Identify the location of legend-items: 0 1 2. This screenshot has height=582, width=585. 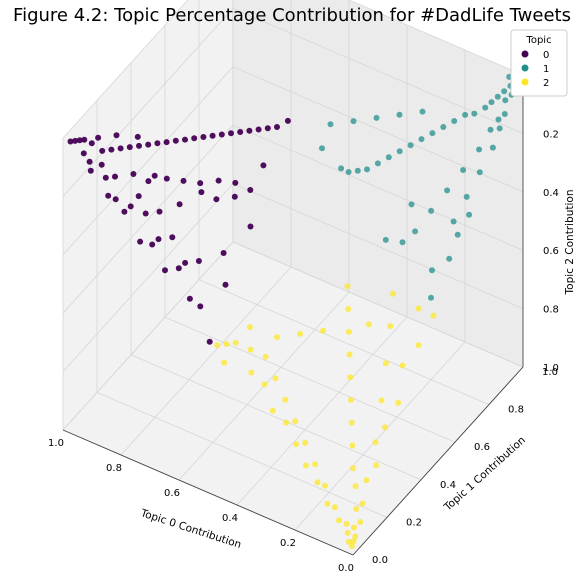
(535, 69).